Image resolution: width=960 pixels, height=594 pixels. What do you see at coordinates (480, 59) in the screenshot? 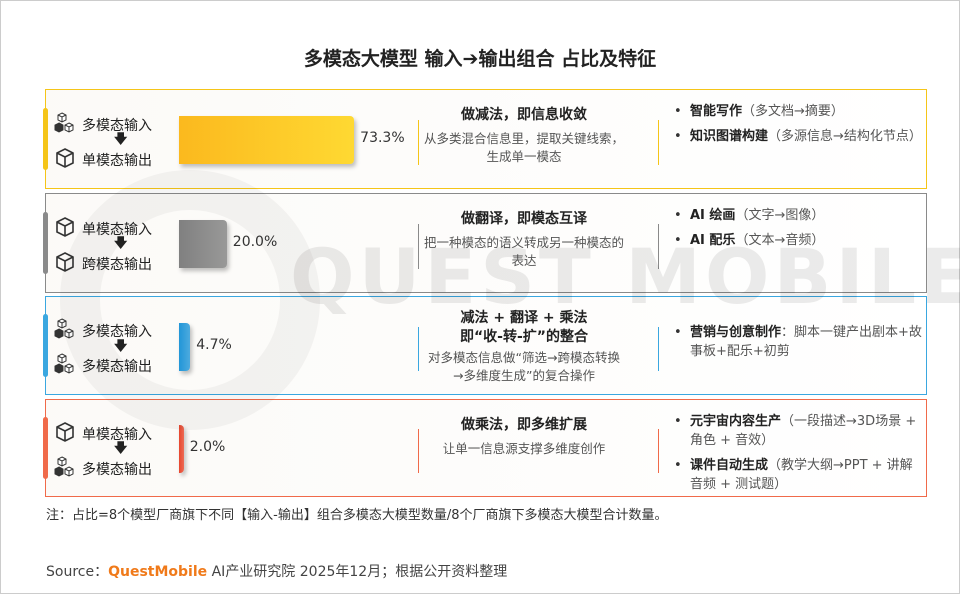
I see `page-title: 多模态大模型 输入➔输出组合 占比及特征` at bounding box center [480, 59].